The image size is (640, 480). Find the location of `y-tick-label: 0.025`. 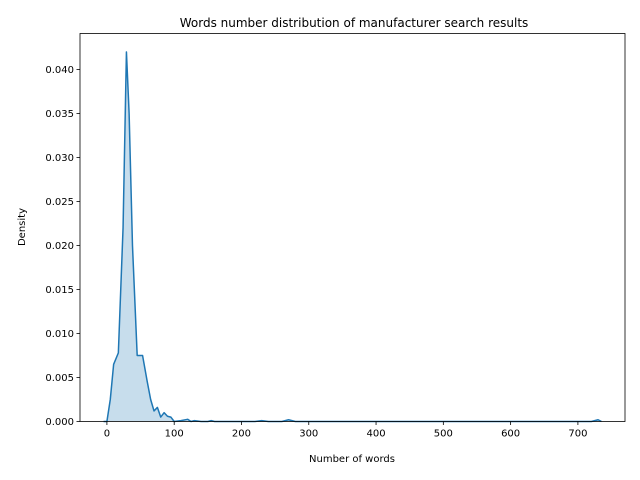

y-tick-label: 0.025 is located at coordinates (59, 202).